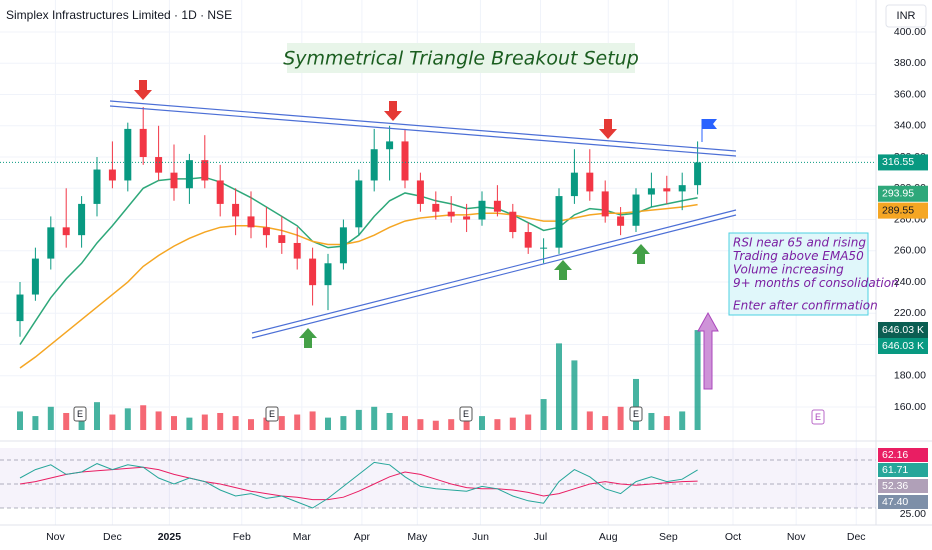 The image size is (932, 550). What do you see at coordinates (910, 376) in the screenshot?
I see `y-tick-label: 180.00` at bounding box center [910, 376].